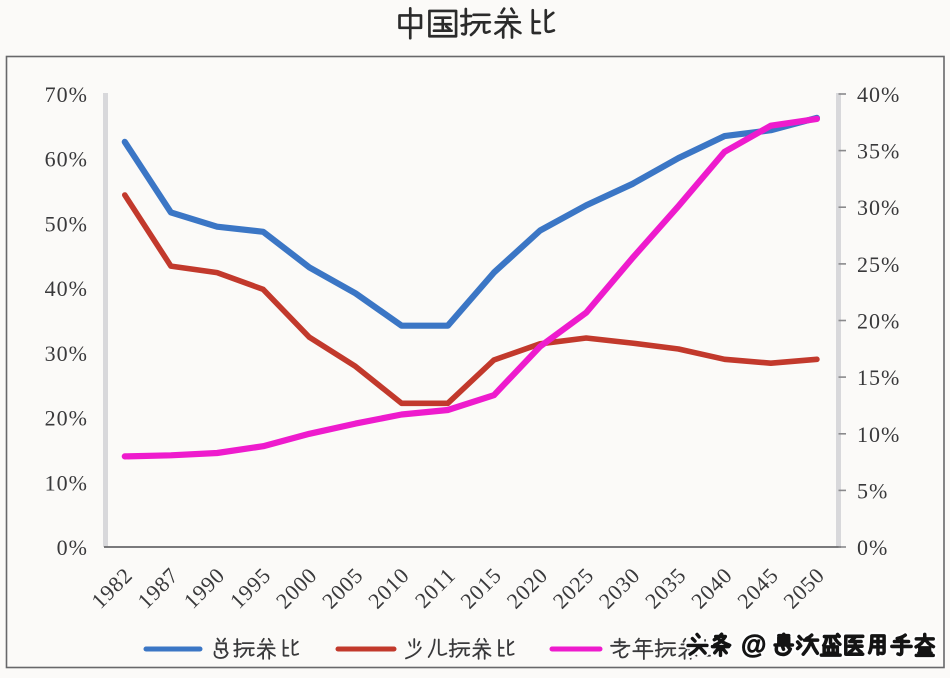 This screenshot has height=678, width=950. What do you see at coordinates (573, 587) in the screenshot?
I see `svg-text: 2025` at bounding box center [573, 587].